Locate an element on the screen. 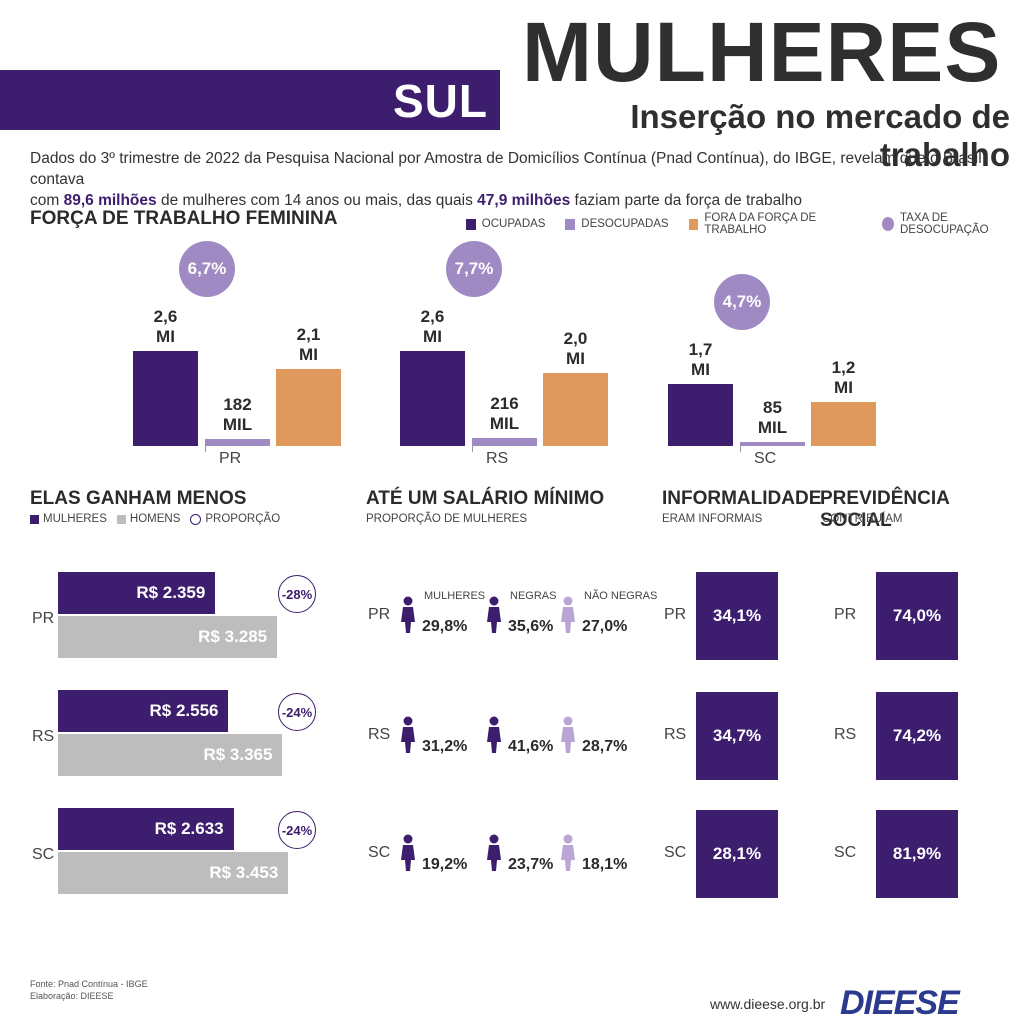 The height and width of the screenshot is (1024, 1024). proporcao-badge-rs: -24% is located at coordinates (297, 712).